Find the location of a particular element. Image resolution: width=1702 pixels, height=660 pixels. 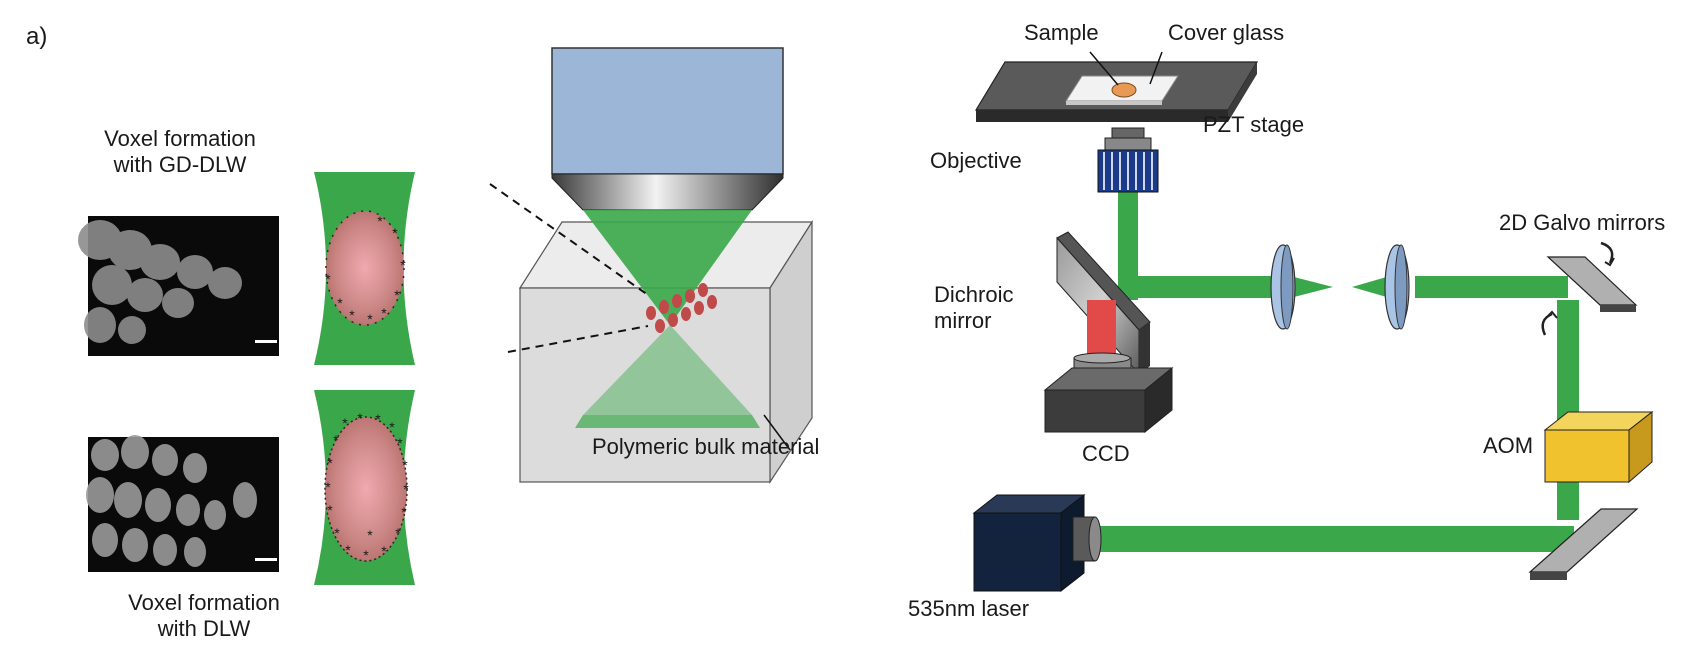

aom-box is located at coordinates (1598, 447).